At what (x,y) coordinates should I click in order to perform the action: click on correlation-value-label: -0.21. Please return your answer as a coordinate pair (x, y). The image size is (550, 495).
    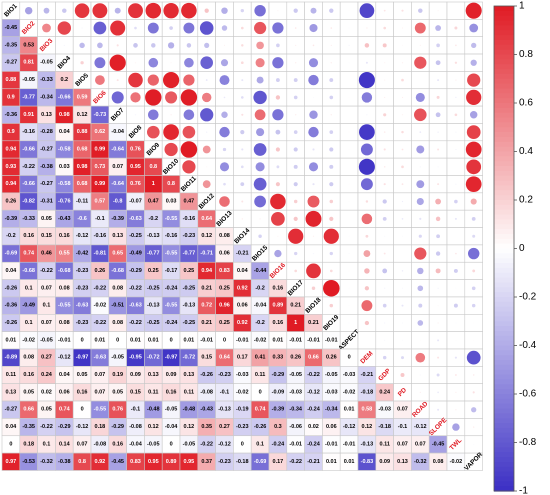
    Looking at the image, I should click on (367, 375).